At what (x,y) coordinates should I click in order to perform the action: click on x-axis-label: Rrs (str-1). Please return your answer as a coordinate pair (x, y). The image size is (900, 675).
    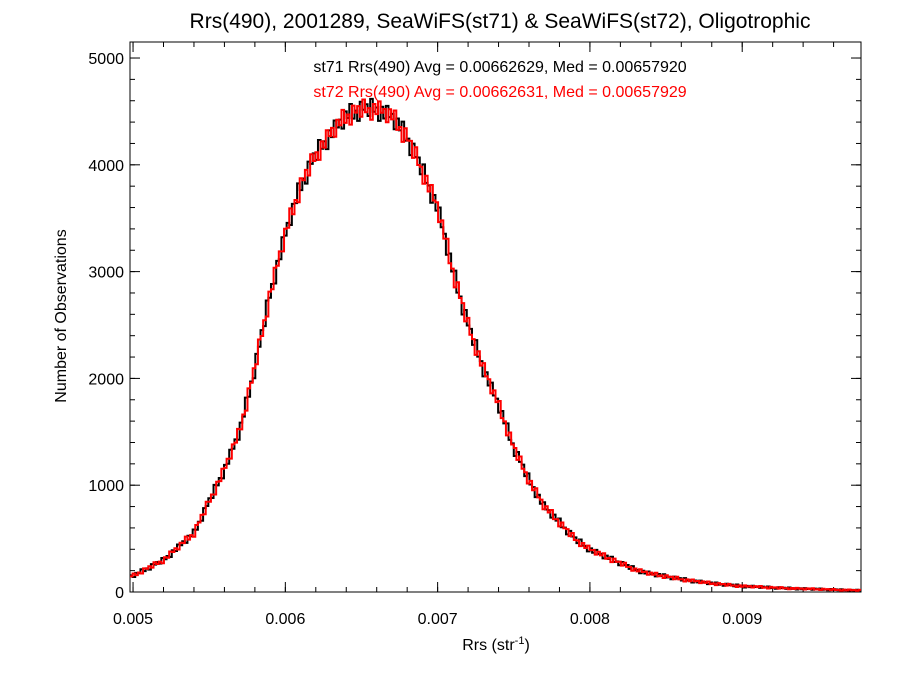
    Looking at the image, I should click on (496, 644).